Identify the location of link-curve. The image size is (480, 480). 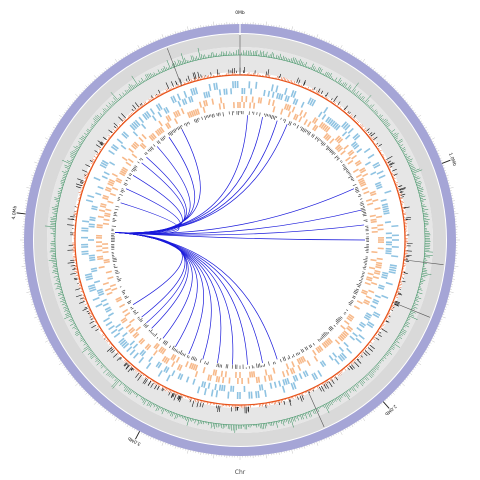
(240, 236).